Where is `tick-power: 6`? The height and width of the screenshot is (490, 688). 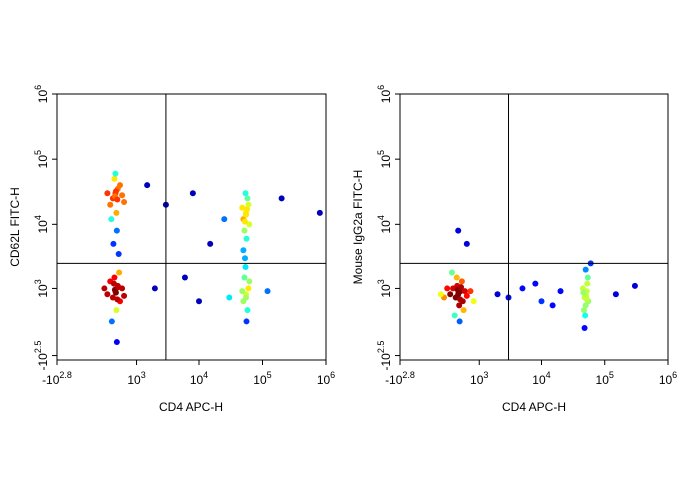 tick-power: 6 is located at coordinates (332, 375).